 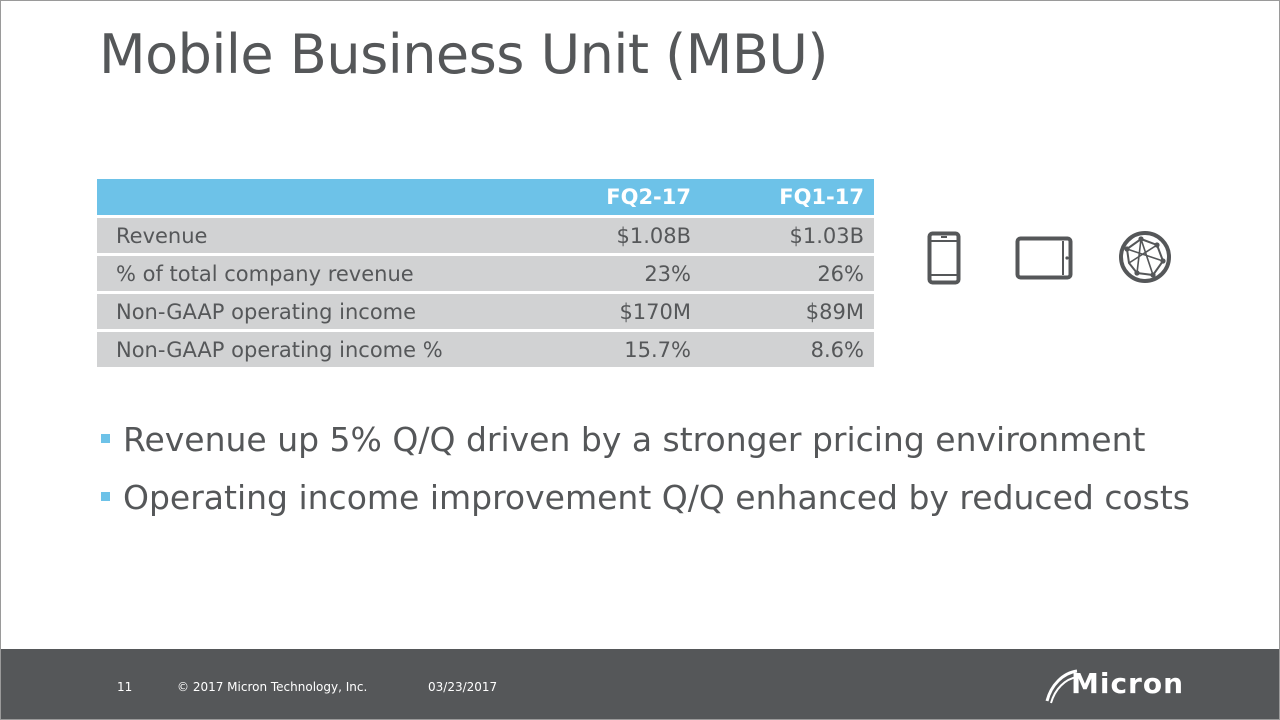 I want to click on table-row: % of total company revenue 23% 26%, so click(x=485, y=274).